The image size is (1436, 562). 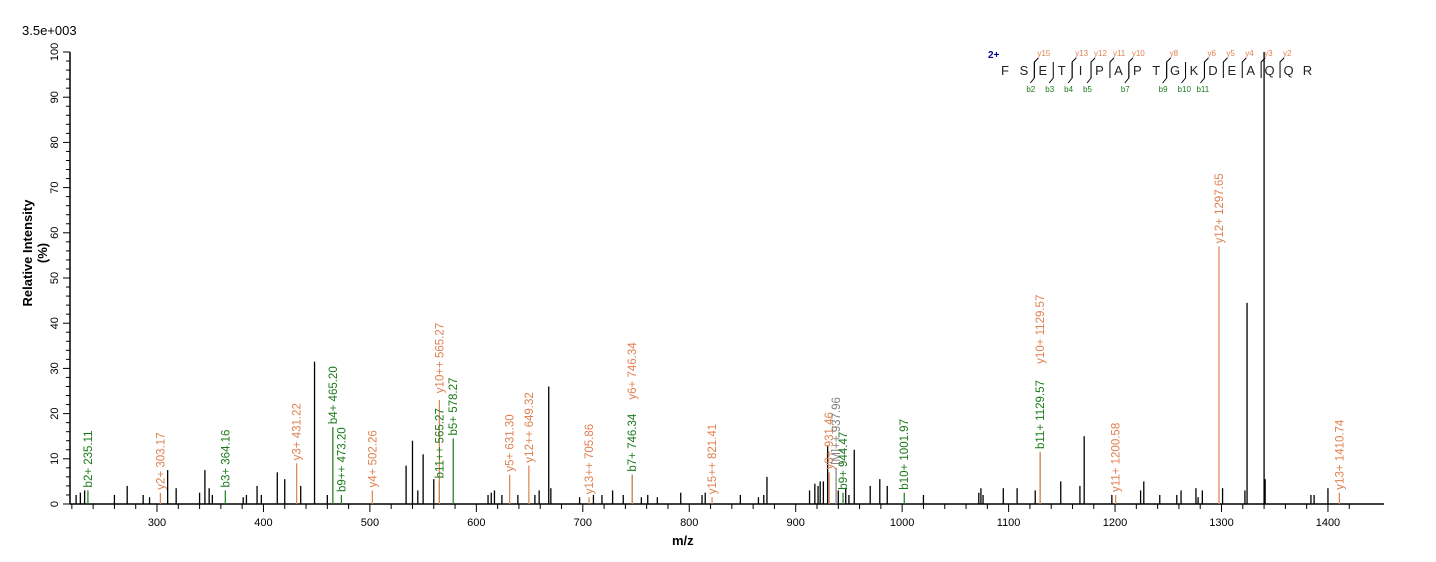 I want to click on y-ion-marker: y13, so click(x=1081, y=53).